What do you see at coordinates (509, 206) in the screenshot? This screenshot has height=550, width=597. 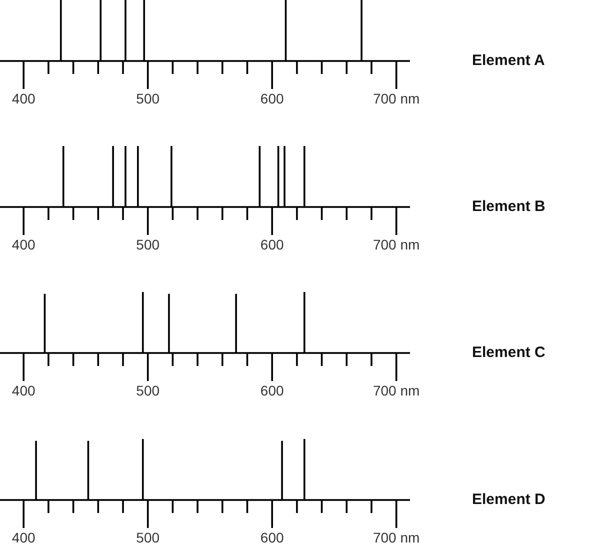 I see `text: Element B` at bounding box center [509, 206].